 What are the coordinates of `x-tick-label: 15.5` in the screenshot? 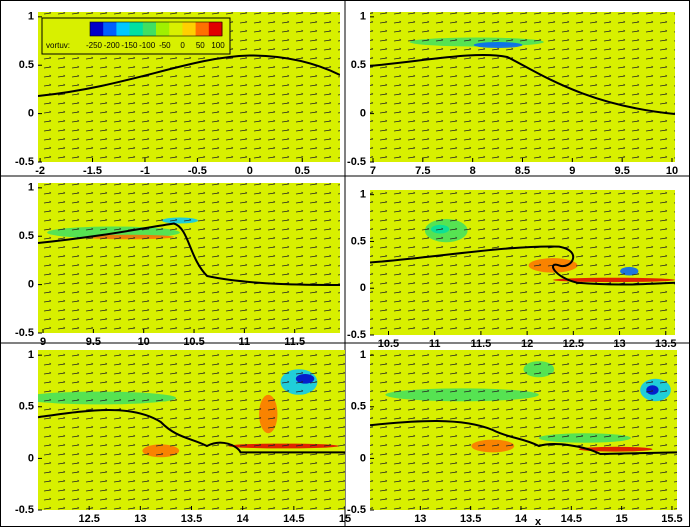 It's located at (671, 519).